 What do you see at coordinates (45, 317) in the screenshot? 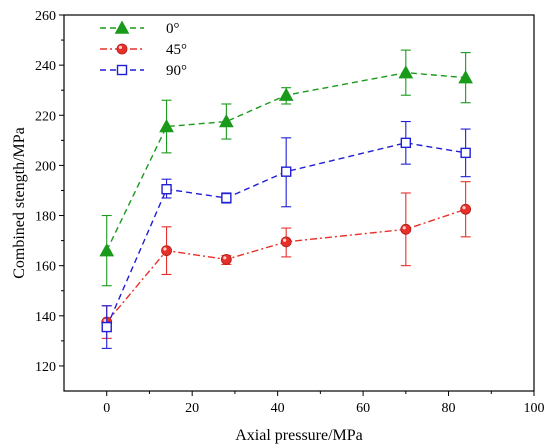
I see `y-tick-label: 140` at bounding box center [45, 317].